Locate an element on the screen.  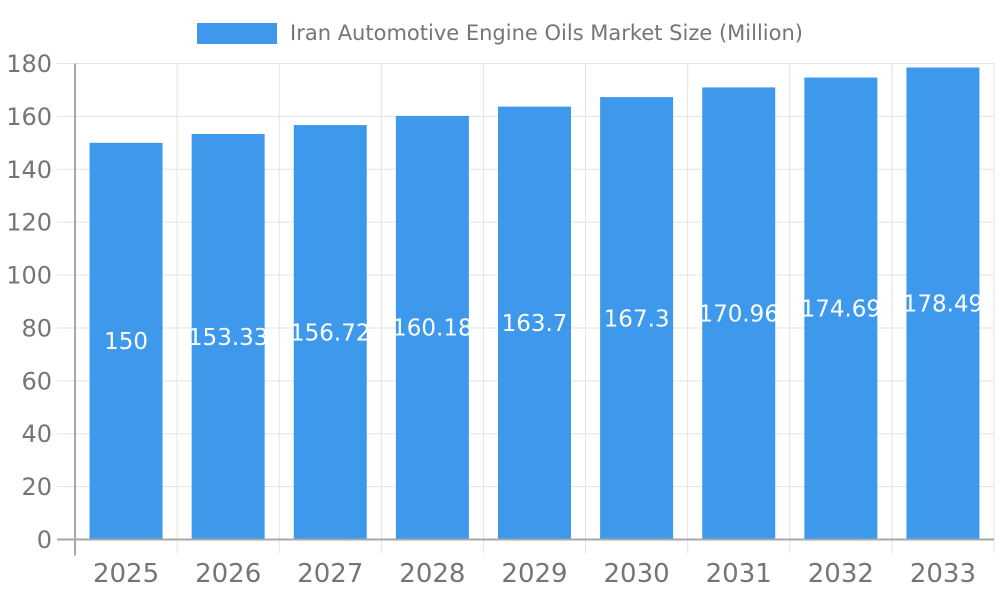
y-tick-label: 40 is located at coordinates (36, 434).